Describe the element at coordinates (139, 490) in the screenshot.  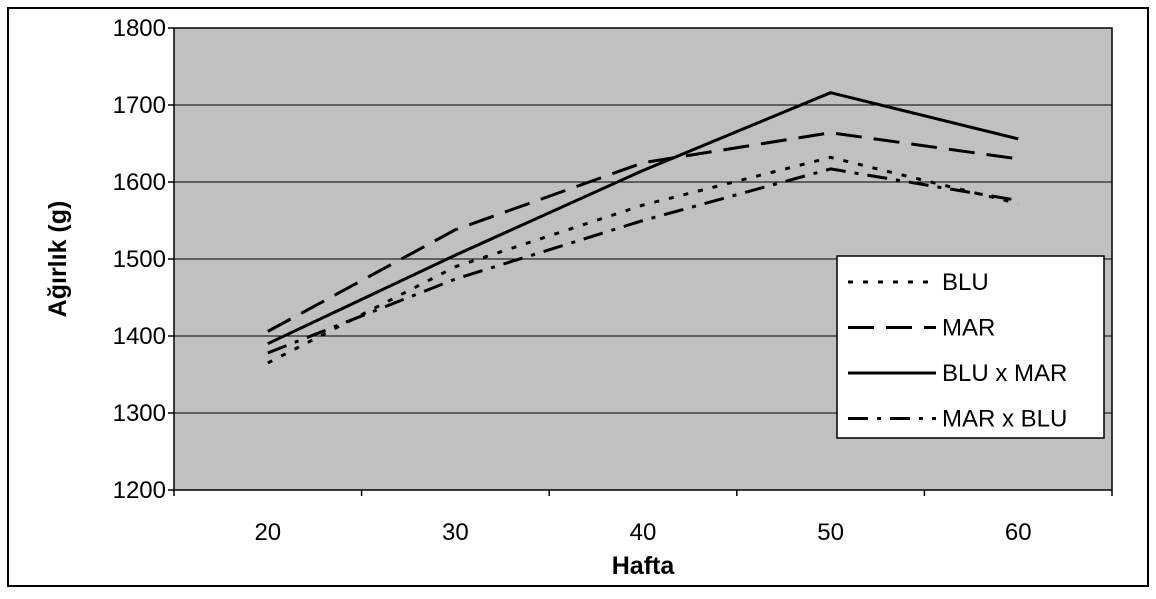
I see `y-tick-label: 1200` at that location.